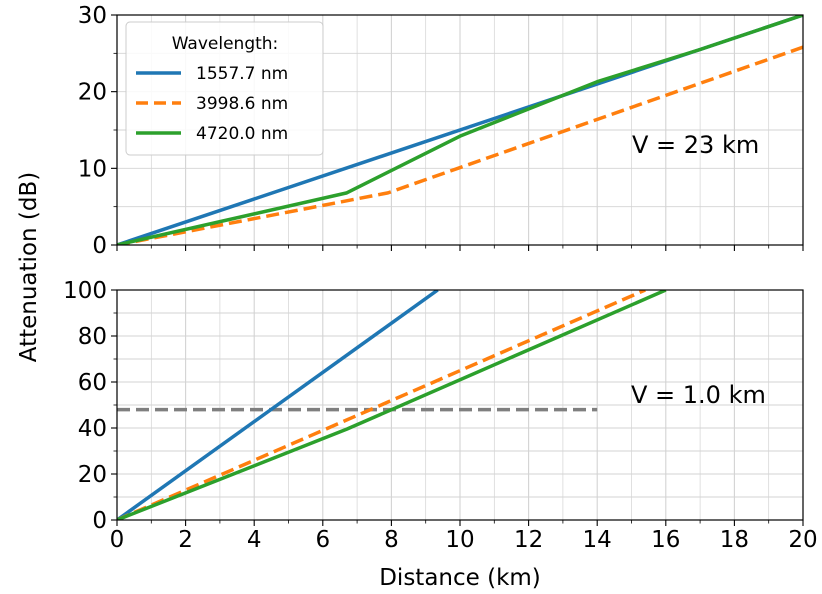 Image resolution: width=822 pixels, height=594 pixels. What do you see at coordinates (597, 540) in the screenshot?
I see `x-tick-label: 14` at bounding box center [597, 540].